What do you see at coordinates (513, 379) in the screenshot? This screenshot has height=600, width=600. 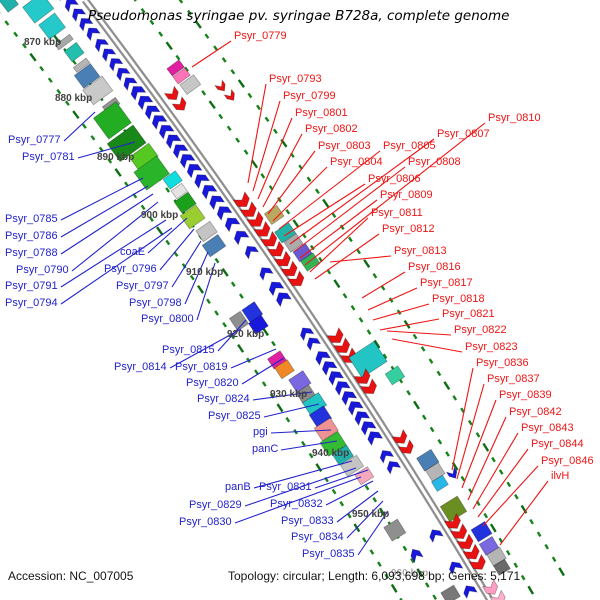 I see `gene-label: Psyr_0837` at bounding box center [513, 379].